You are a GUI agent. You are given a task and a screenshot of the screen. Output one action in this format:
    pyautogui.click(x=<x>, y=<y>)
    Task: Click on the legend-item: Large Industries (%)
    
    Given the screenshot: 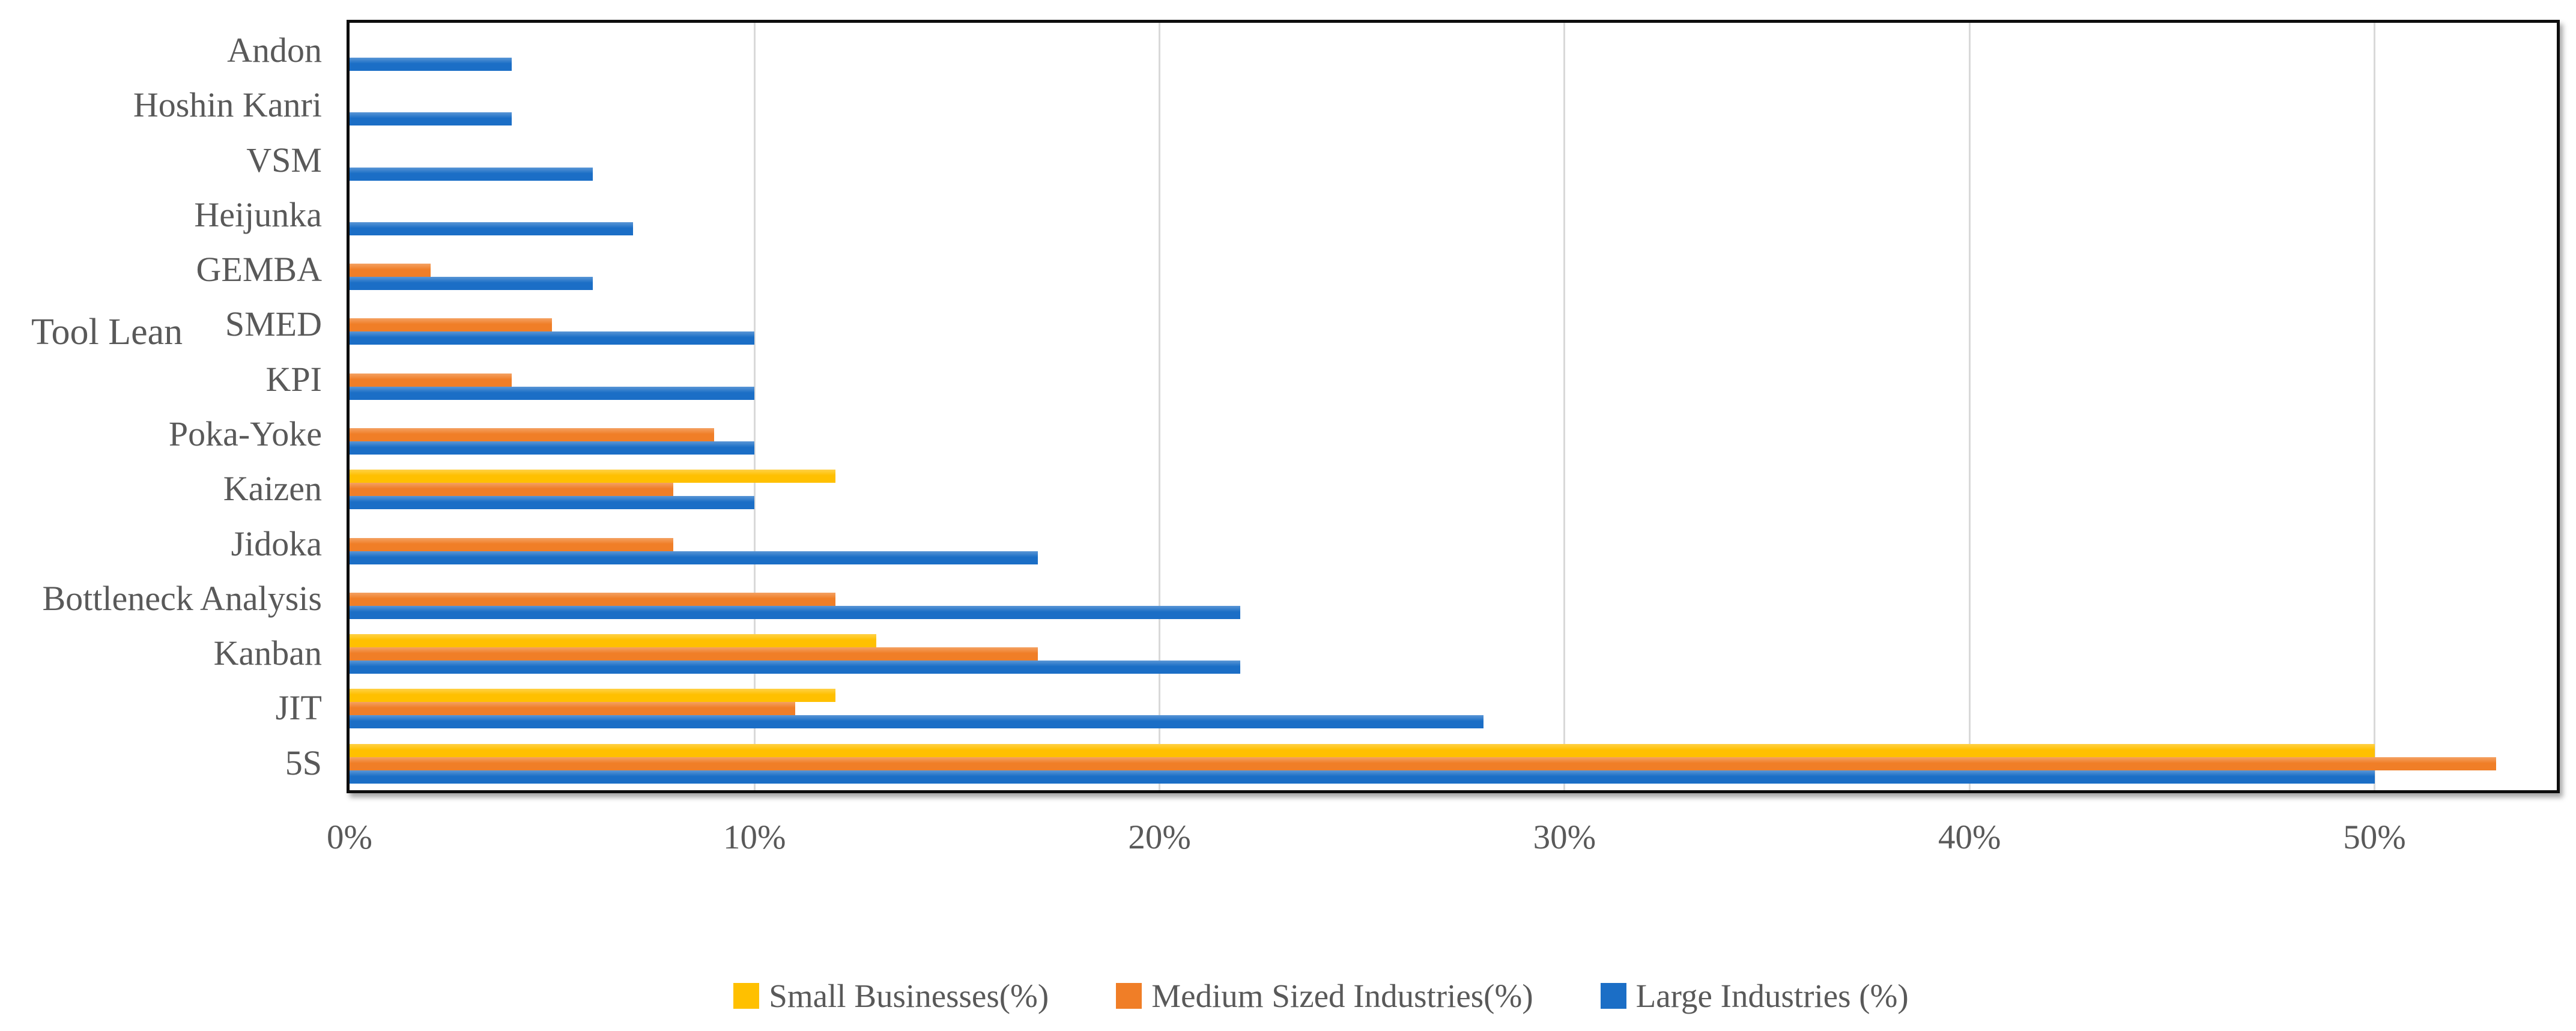 What is the action you would take?
    pyautogui.click(x=1754, y=996)
    